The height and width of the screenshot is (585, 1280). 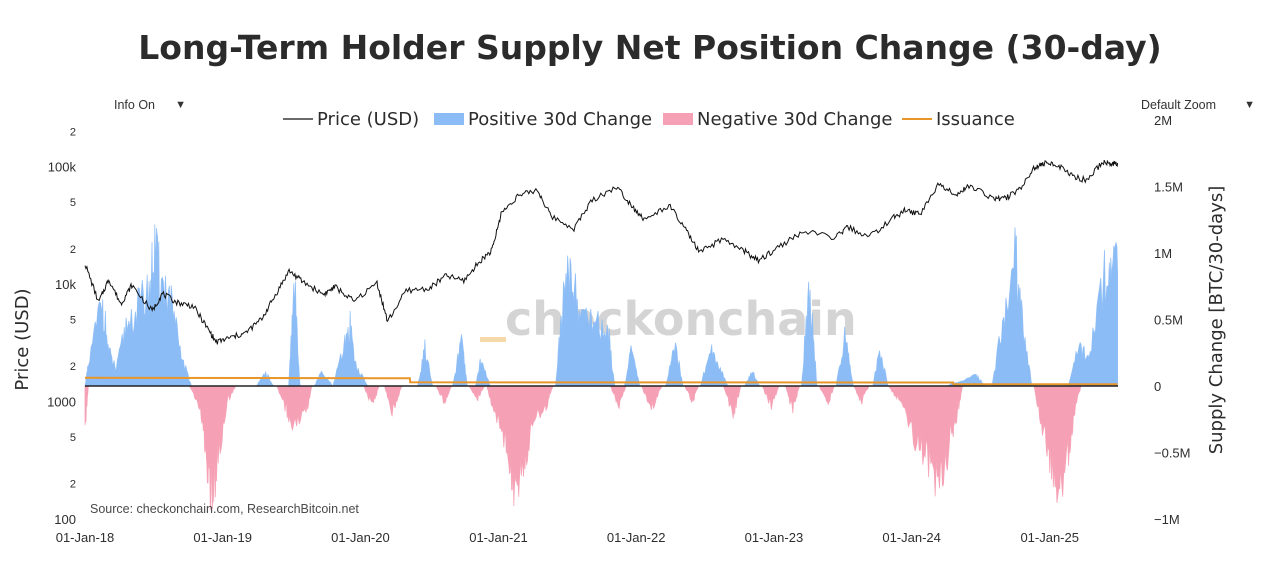 What do you see at coordinates (62, 167) in the screenshot?
I see `y-left-tick-label: 100k` at bounding box center [62, 167].